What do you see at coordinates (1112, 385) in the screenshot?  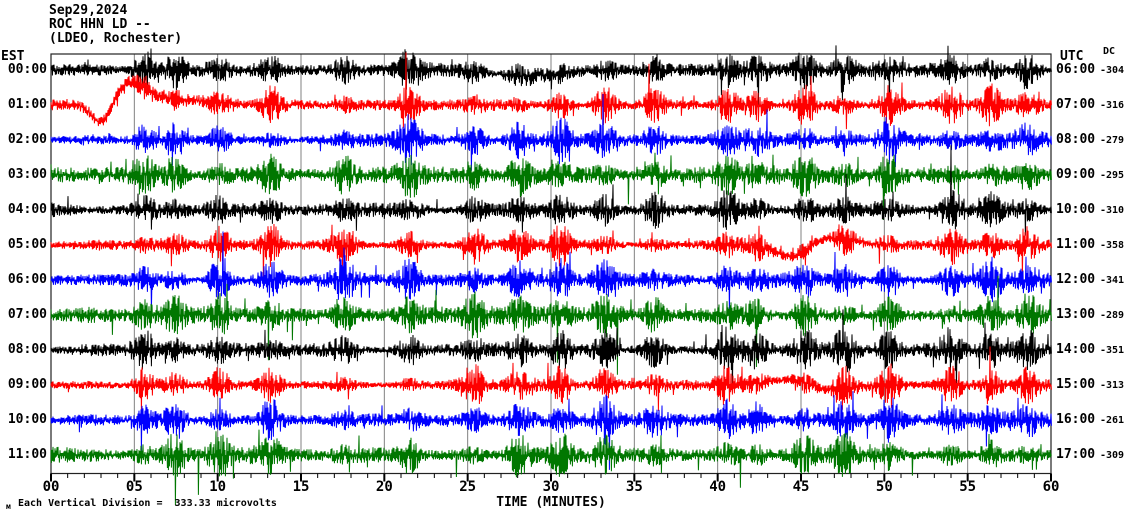 I see `row-dc-value: -313` at bounding box center [1112, 385].